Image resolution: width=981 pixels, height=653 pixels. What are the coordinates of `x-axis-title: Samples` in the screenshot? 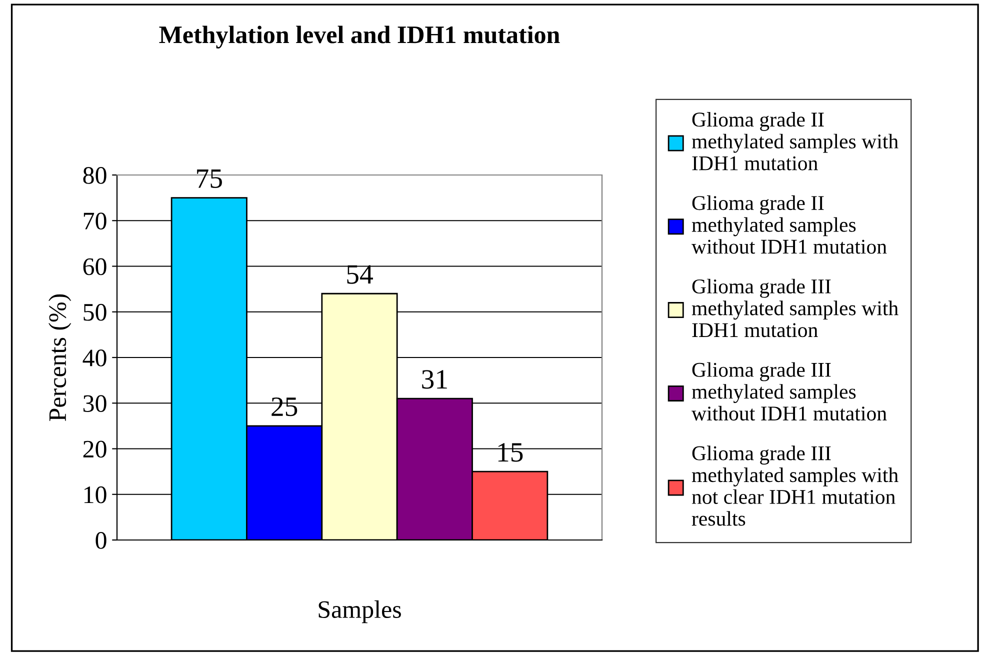 It's located at (359, 612).